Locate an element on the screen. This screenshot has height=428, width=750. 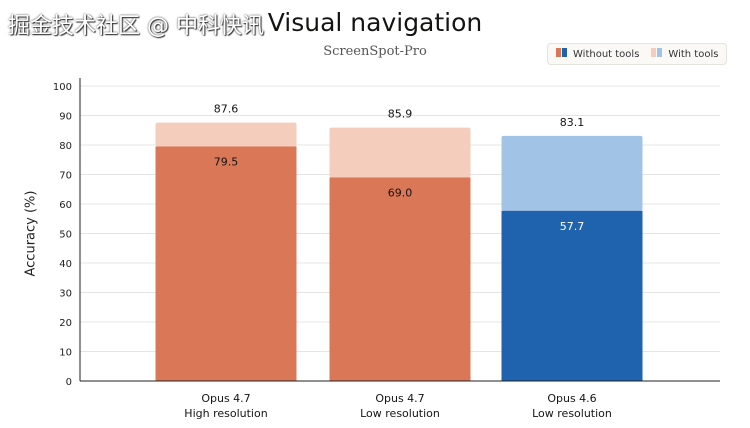
y-tick-label: 80 is located at coordinates (65, 146).